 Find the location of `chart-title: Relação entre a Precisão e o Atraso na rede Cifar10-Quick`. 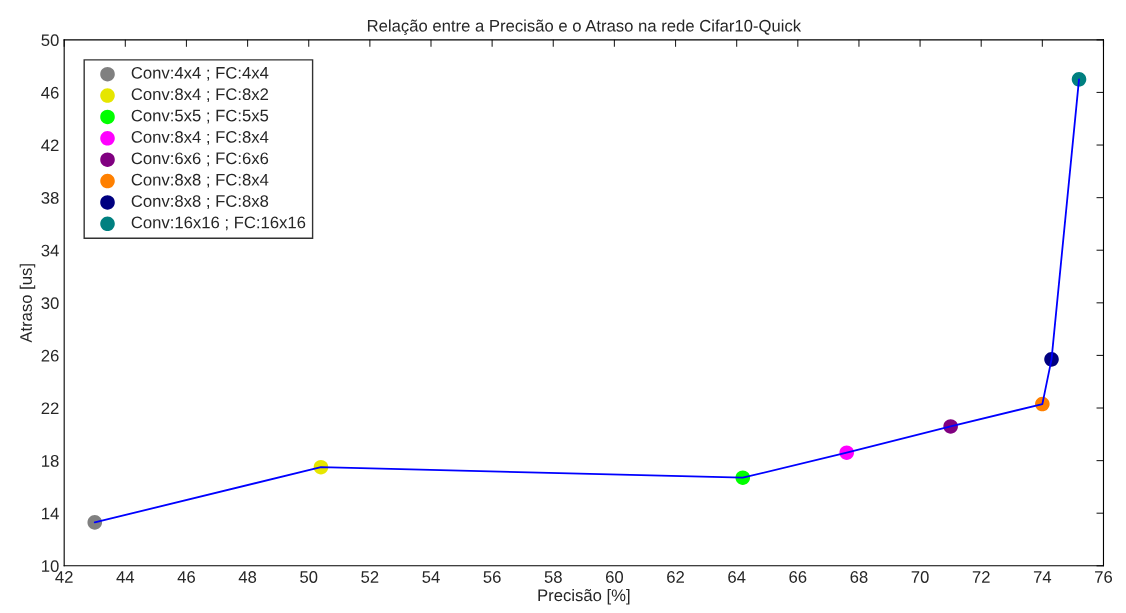

chart-title: Relação entre a Precisão e o Atraso na rede Cifar10-Quick is located at coordinates (584, 27).